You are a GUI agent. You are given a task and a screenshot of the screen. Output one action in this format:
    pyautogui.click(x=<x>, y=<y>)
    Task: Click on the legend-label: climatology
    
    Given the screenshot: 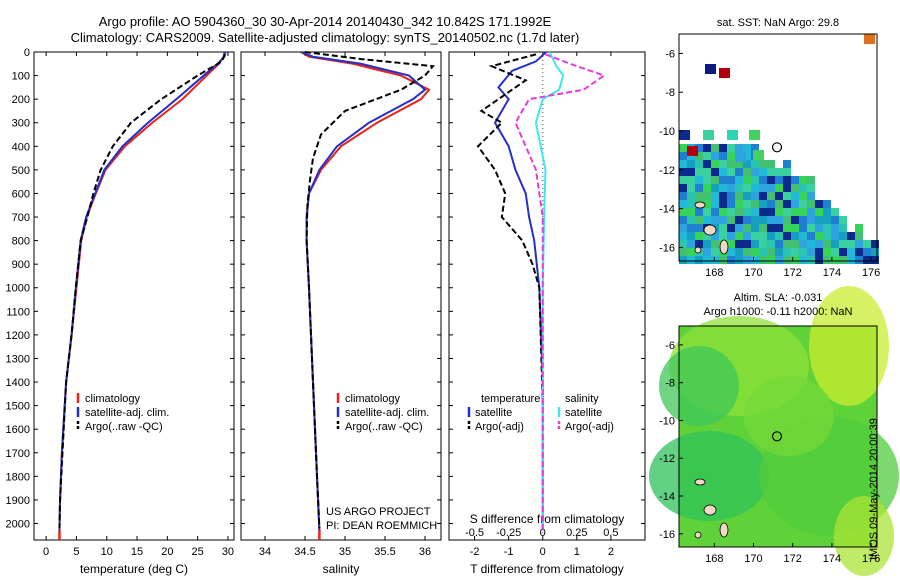 What is the action you would take?
    pyautogui.click(x=113, y=399)
    